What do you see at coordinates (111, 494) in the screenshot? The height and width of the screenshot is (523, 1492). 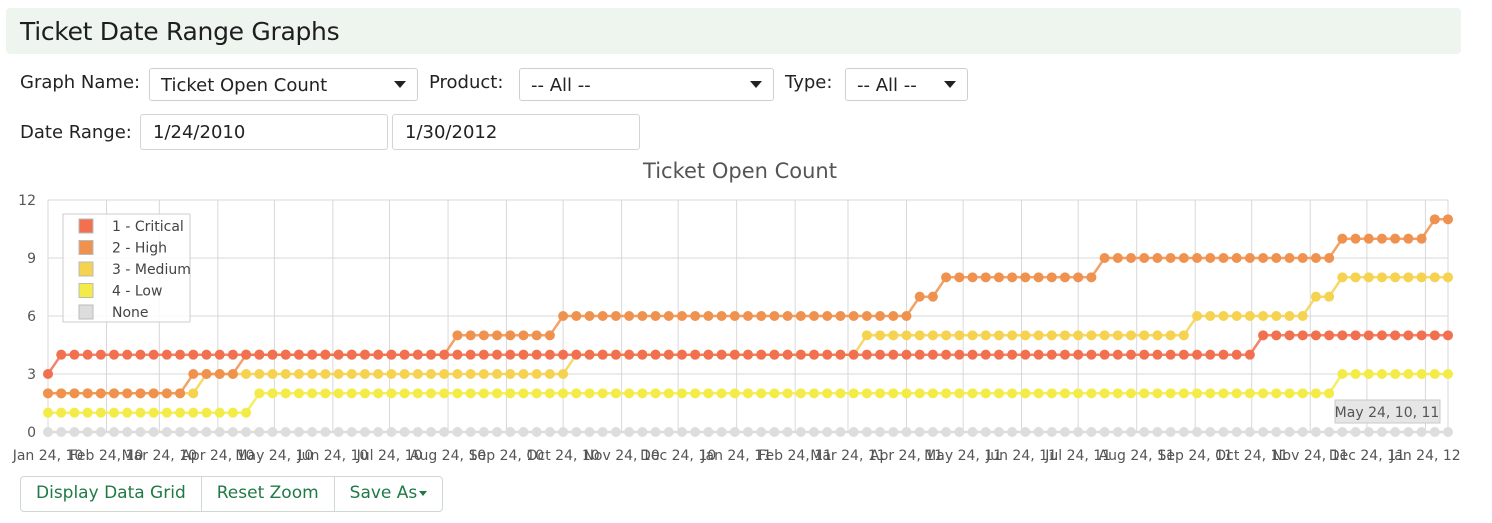 I see `display-data-grid-button: Display Data Grid` at bounding box center [111, 494].